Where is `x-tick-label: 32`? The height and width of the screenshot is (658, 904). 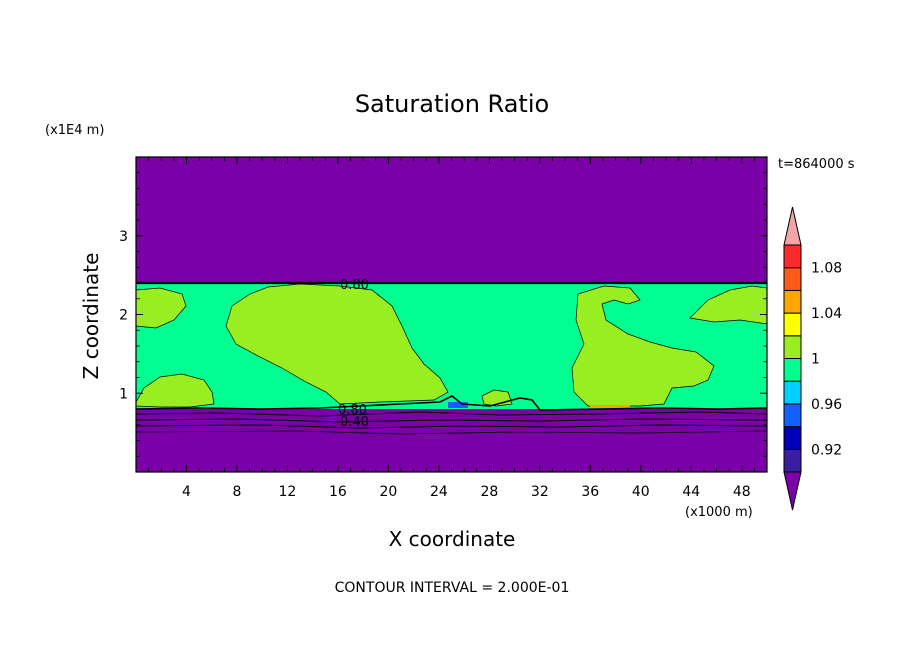 x-tick-label: 32 is located at coordinates (540, 492).